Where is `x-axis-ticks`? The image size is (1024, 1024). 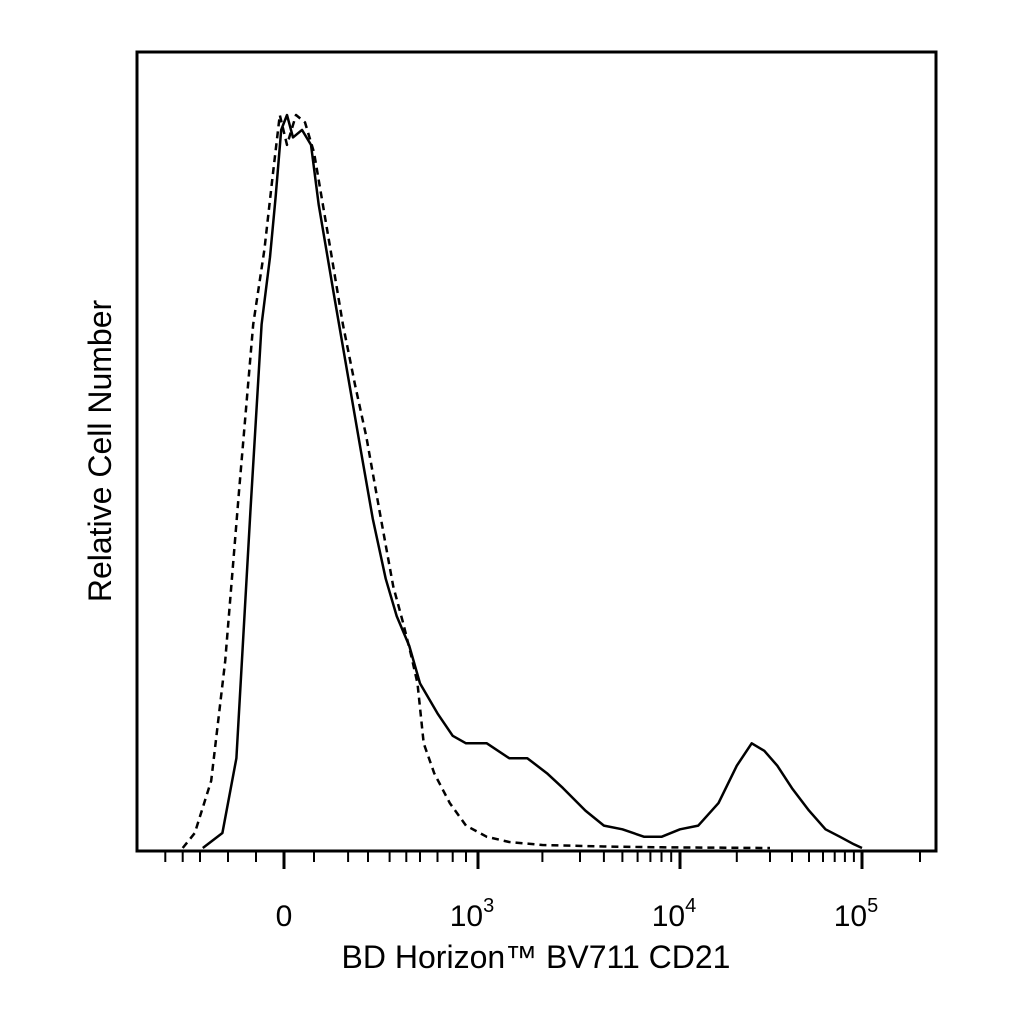
x-axis-ticks is located at coordinates (542, 860).